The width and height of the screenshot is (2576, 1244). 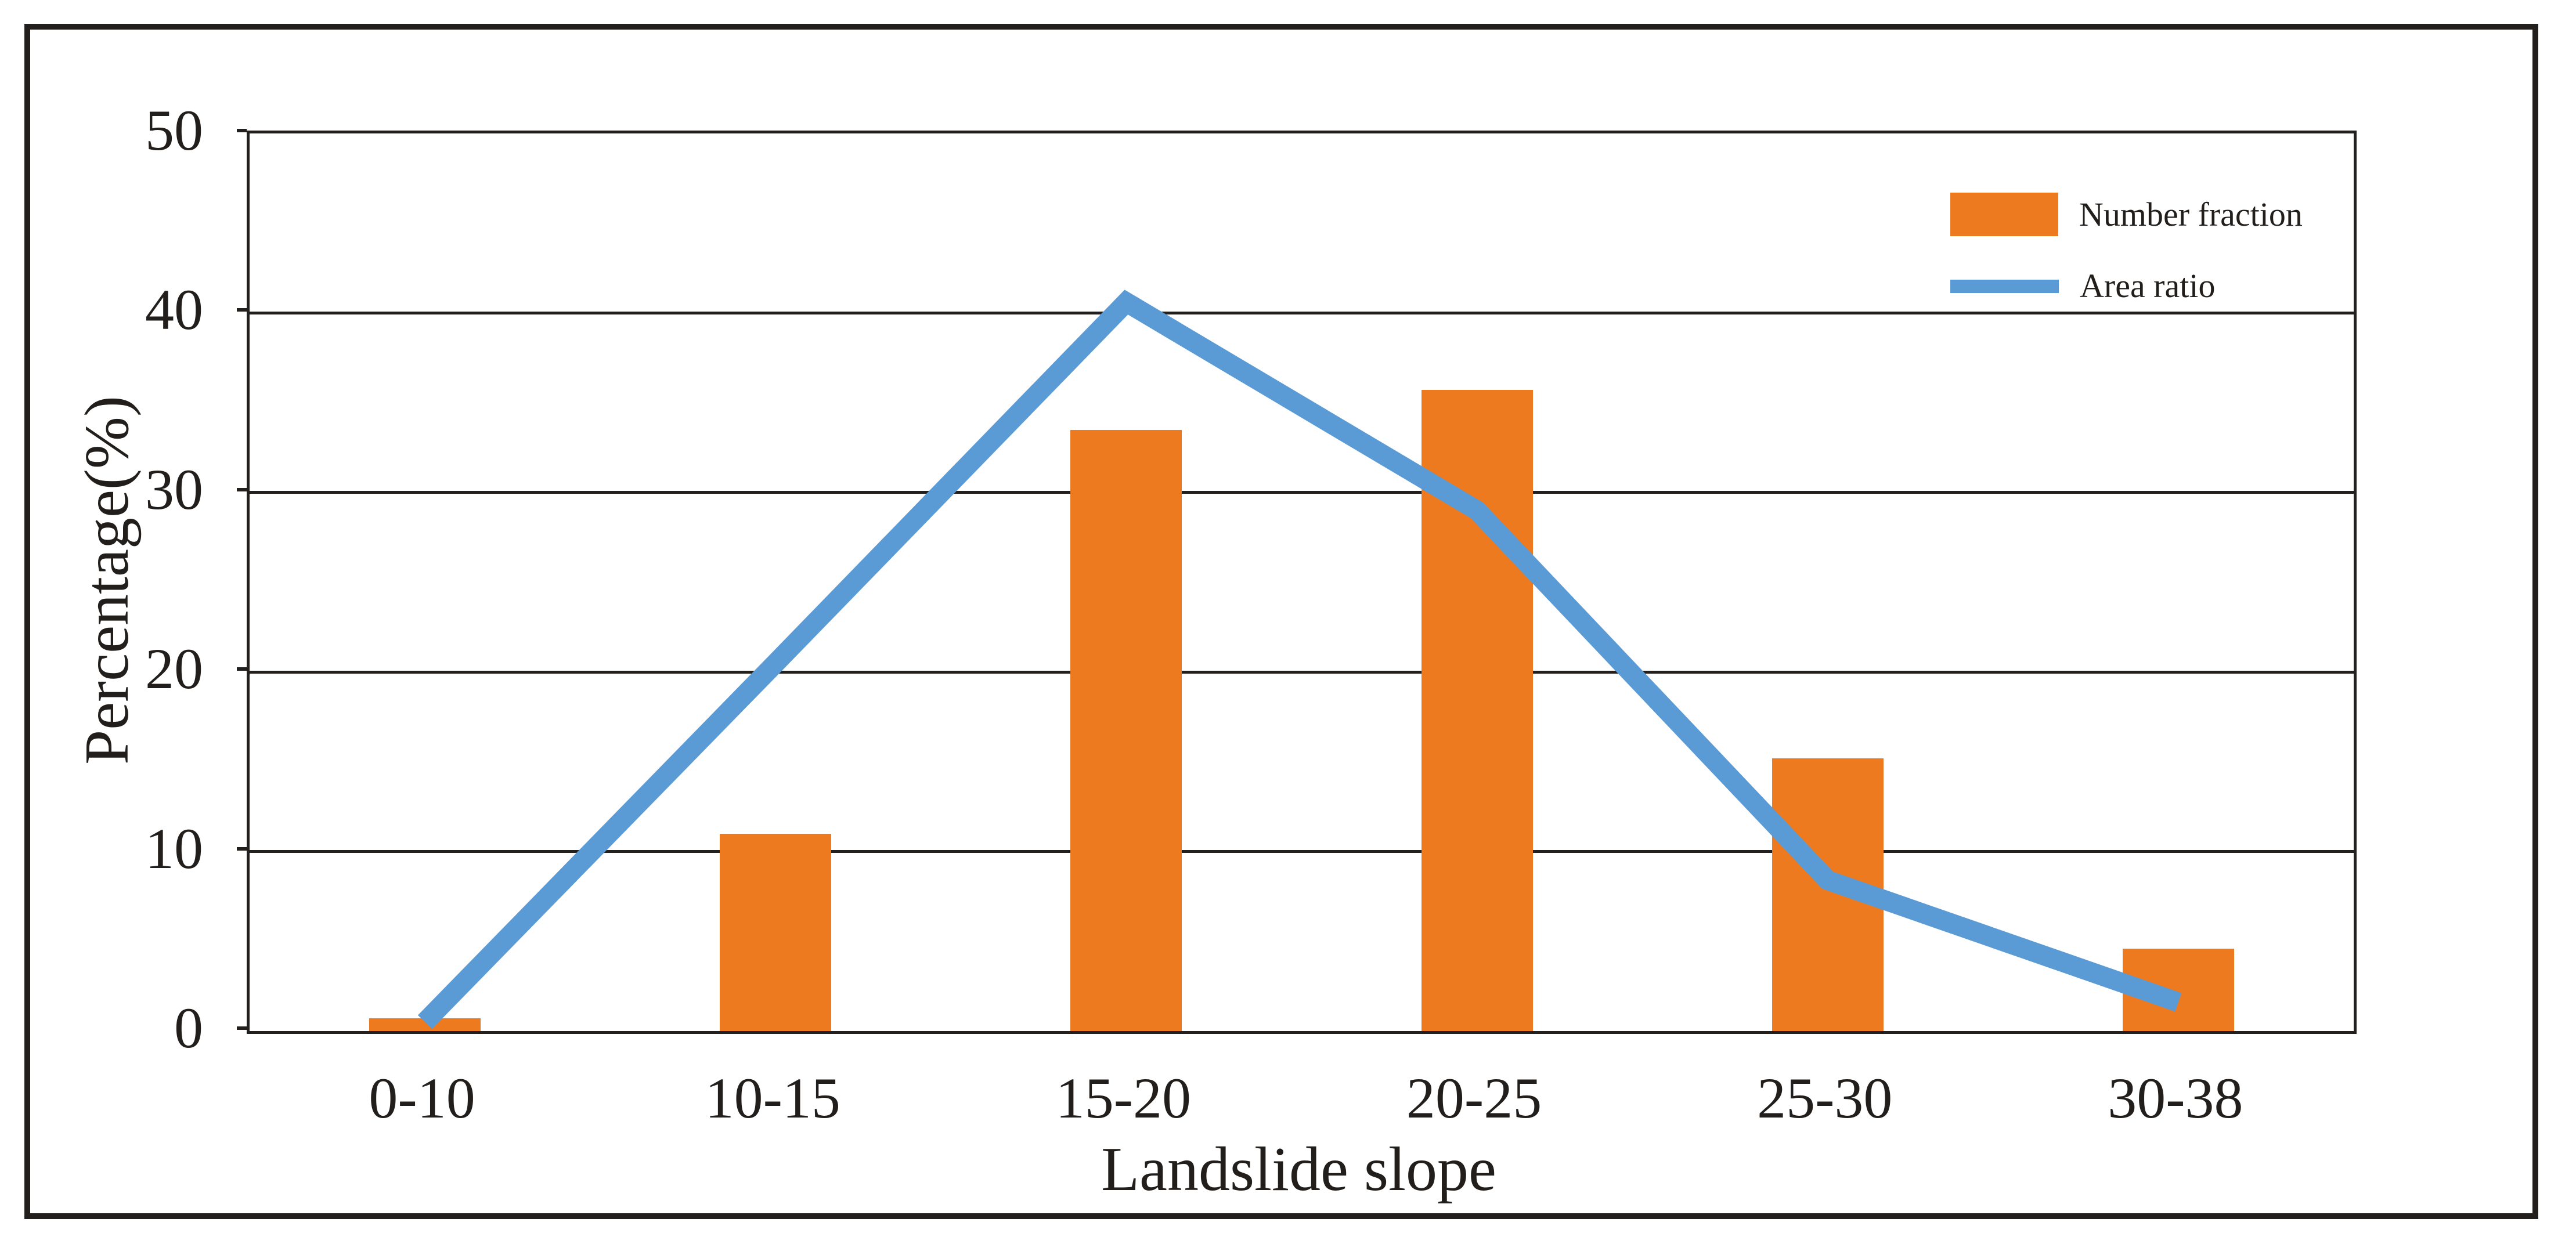 What do you see at coordinates (2175, 1098) in the screenshot?
I see `x-tick-label-30-38: 30-38` at bounding box center [2175, 1098].